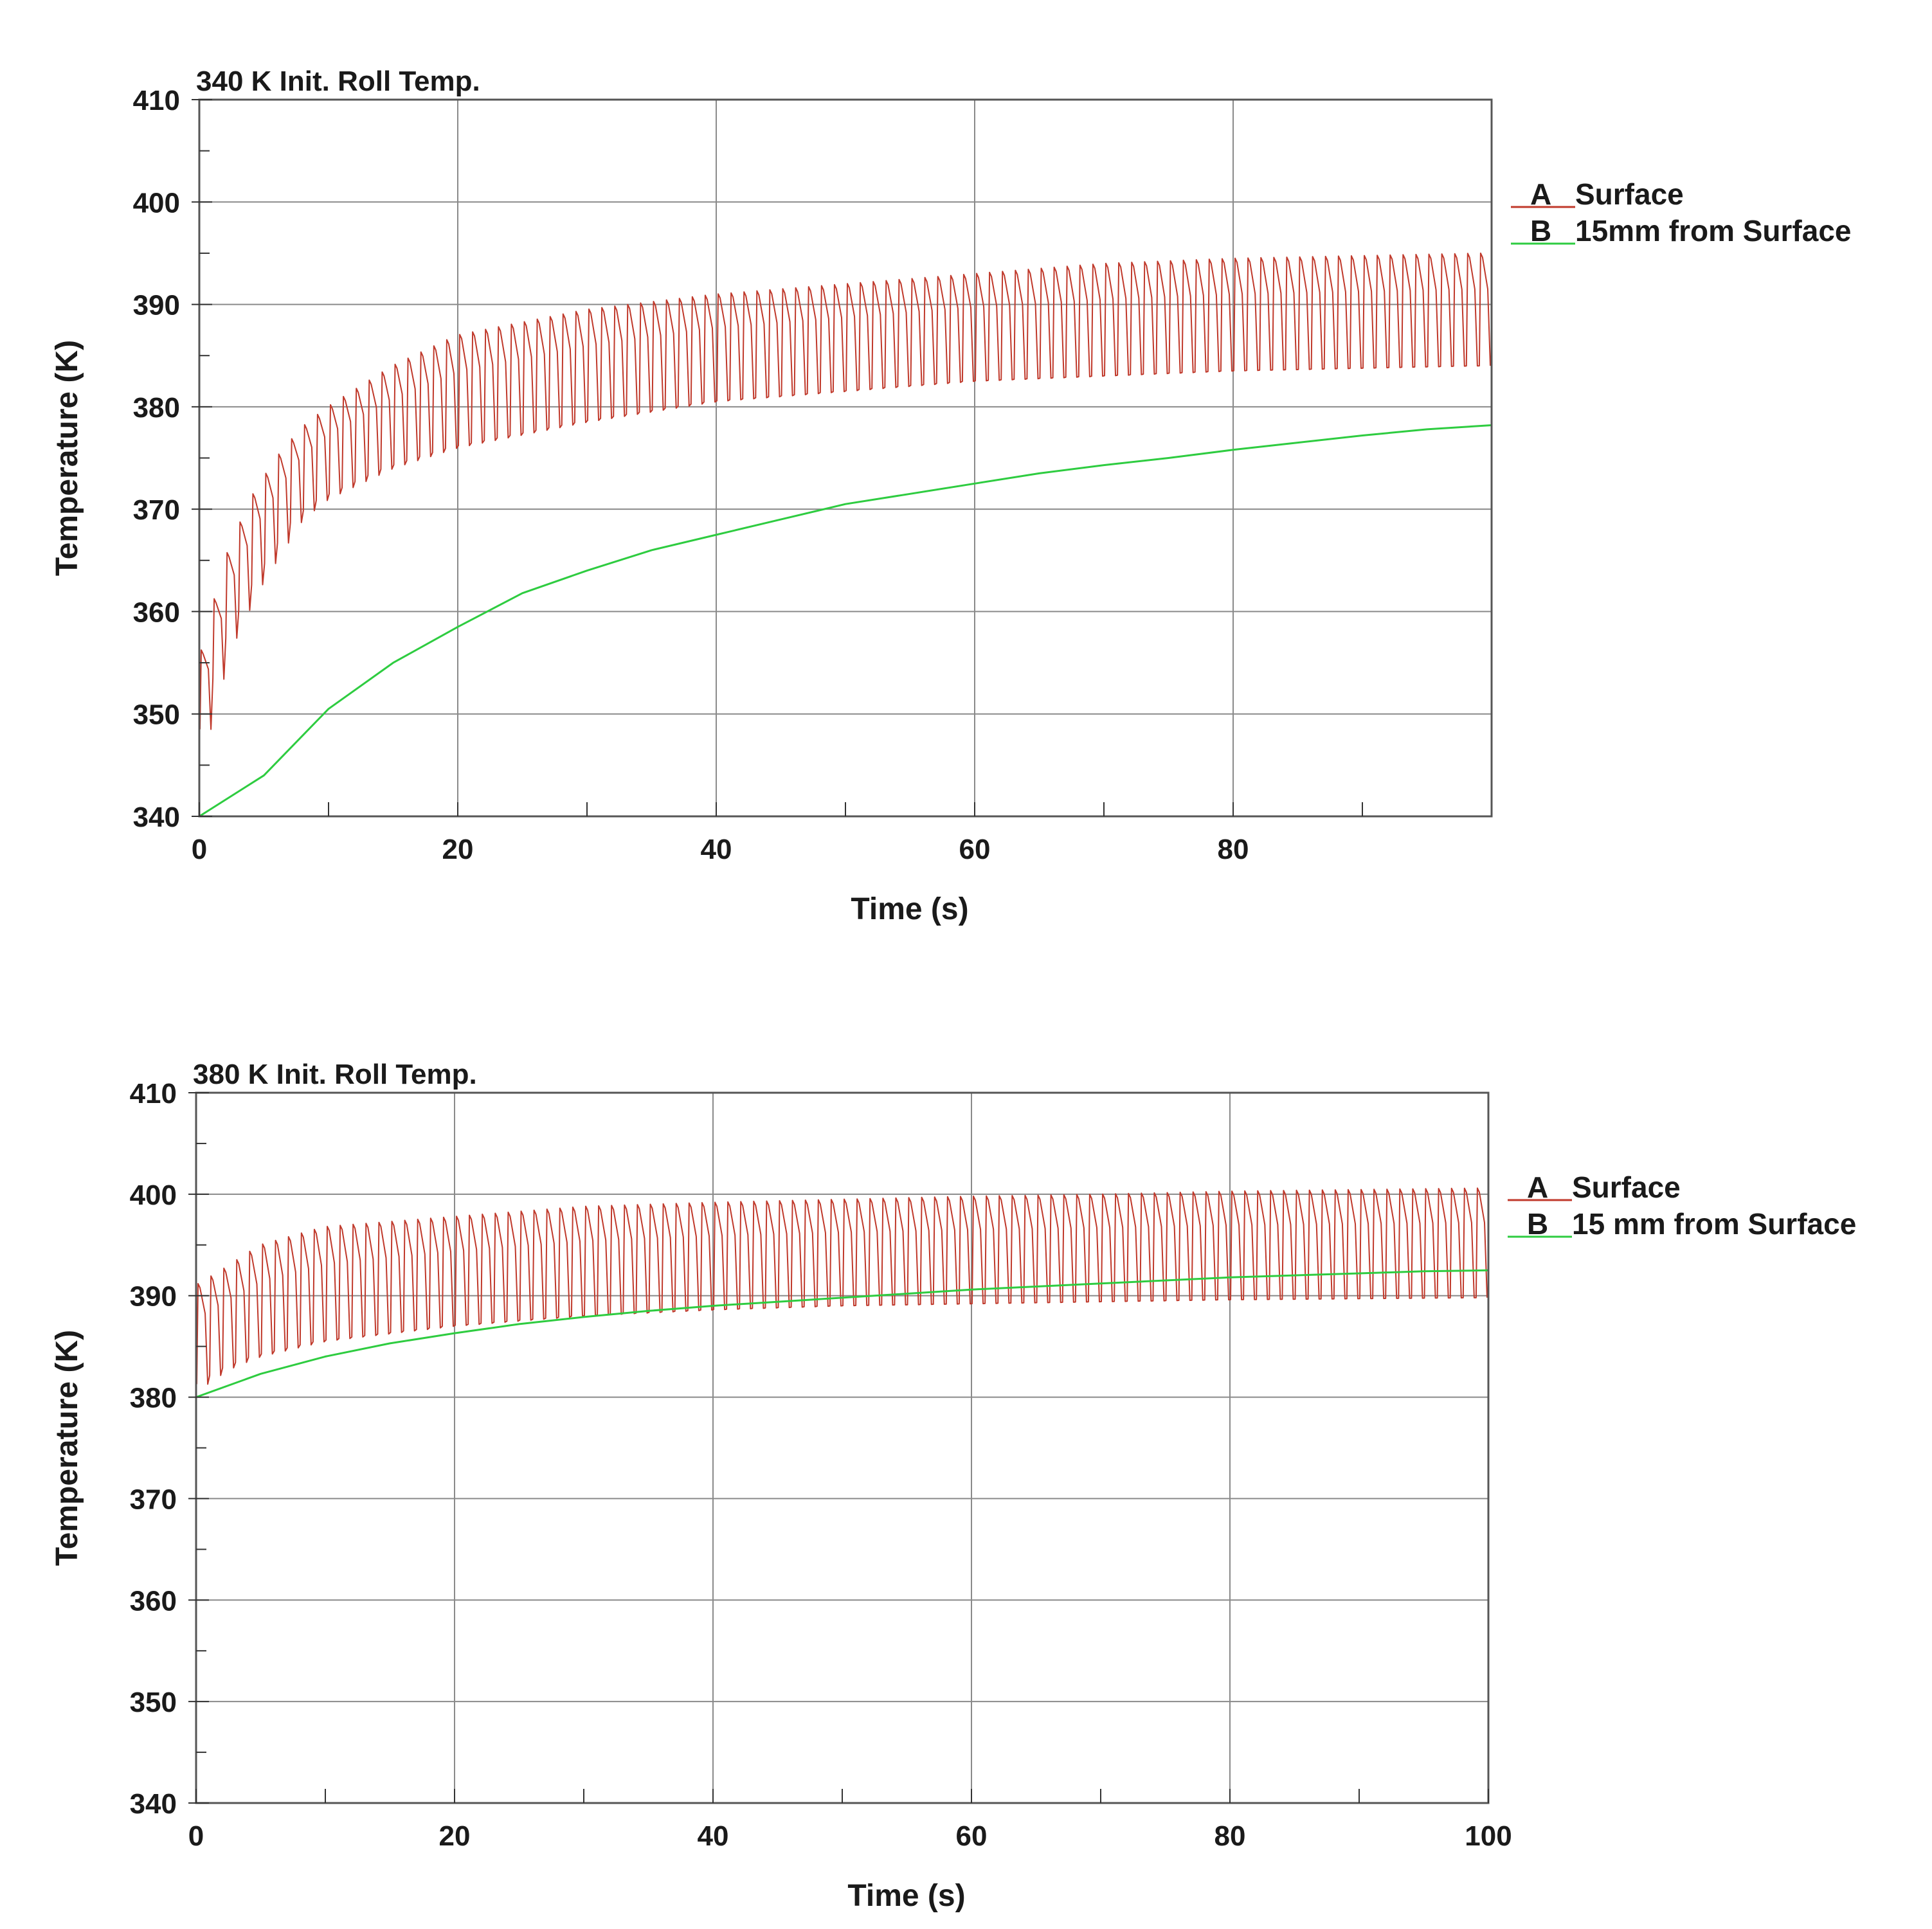 The height and width of the screenshot is (1929, 1932). I want to click on chart-title: 340 K Init. Roll Temp., so click(338, 81).